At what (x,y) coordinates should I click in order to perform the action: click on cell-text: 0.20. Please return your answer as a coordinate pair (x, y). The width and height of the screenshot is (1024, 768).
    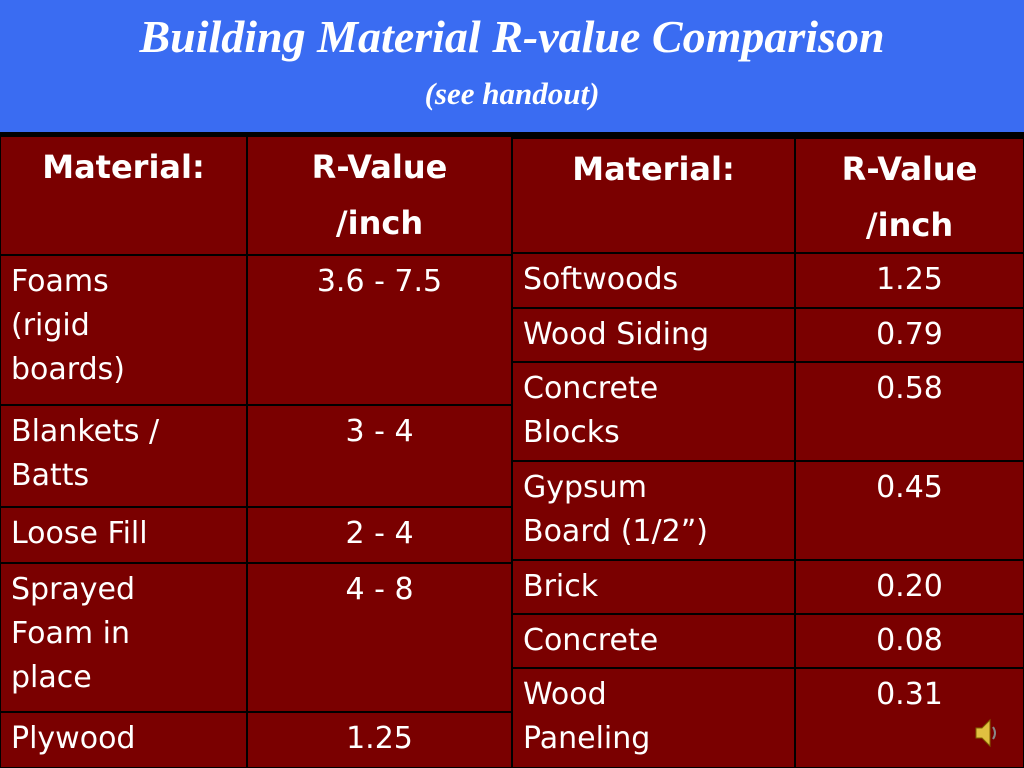
    Looking at the image, I should click on (909, 586).